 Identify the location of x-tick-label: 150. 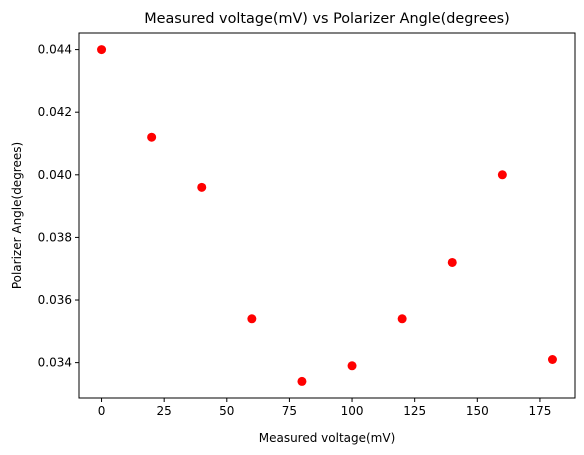
(477, 411).